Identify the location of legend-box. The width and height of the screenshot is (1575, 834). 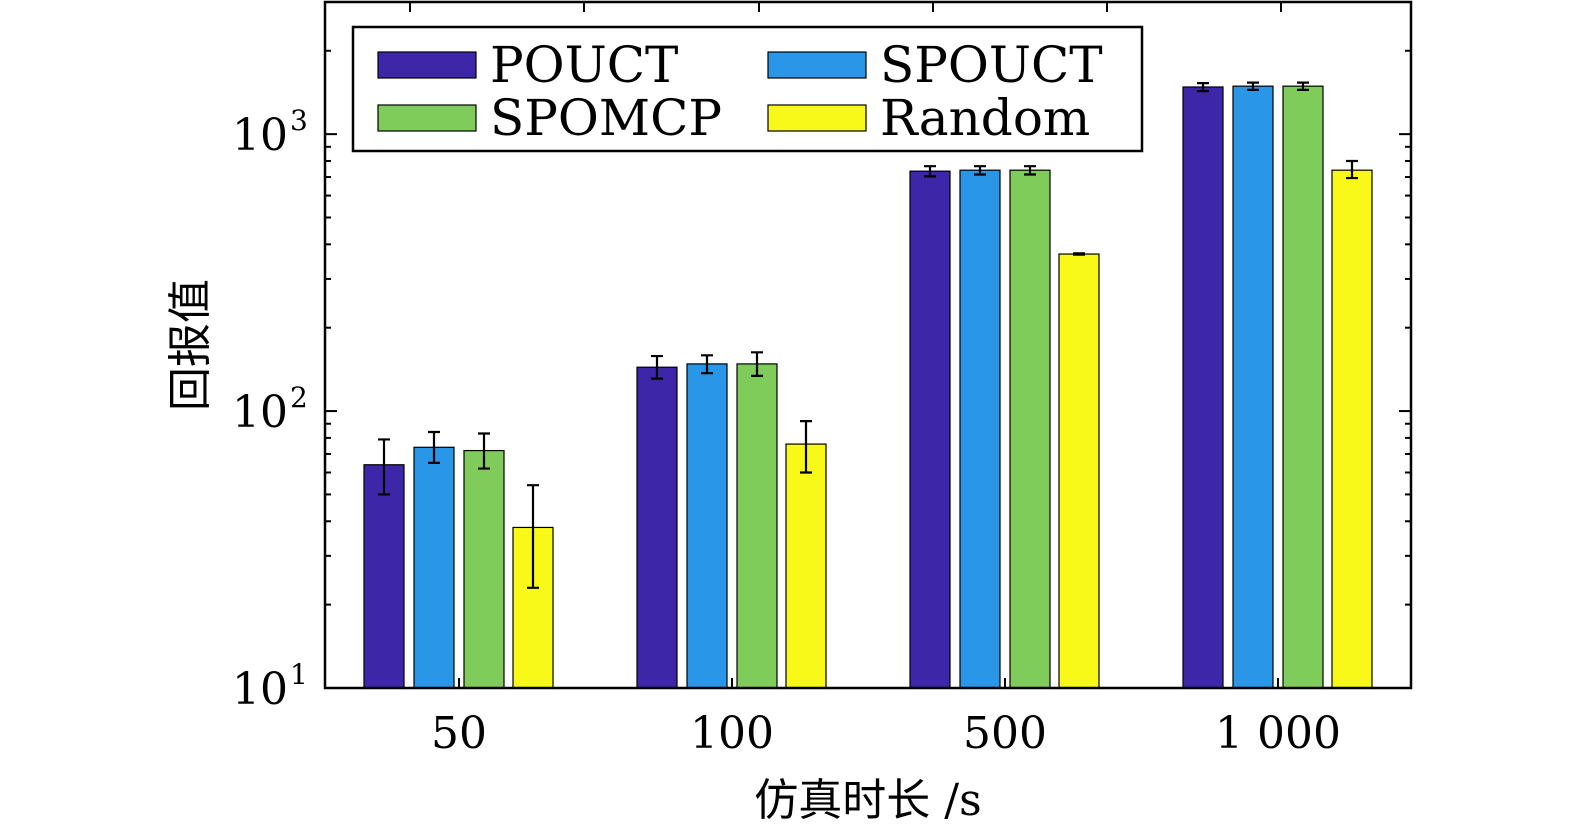
(747, 89).